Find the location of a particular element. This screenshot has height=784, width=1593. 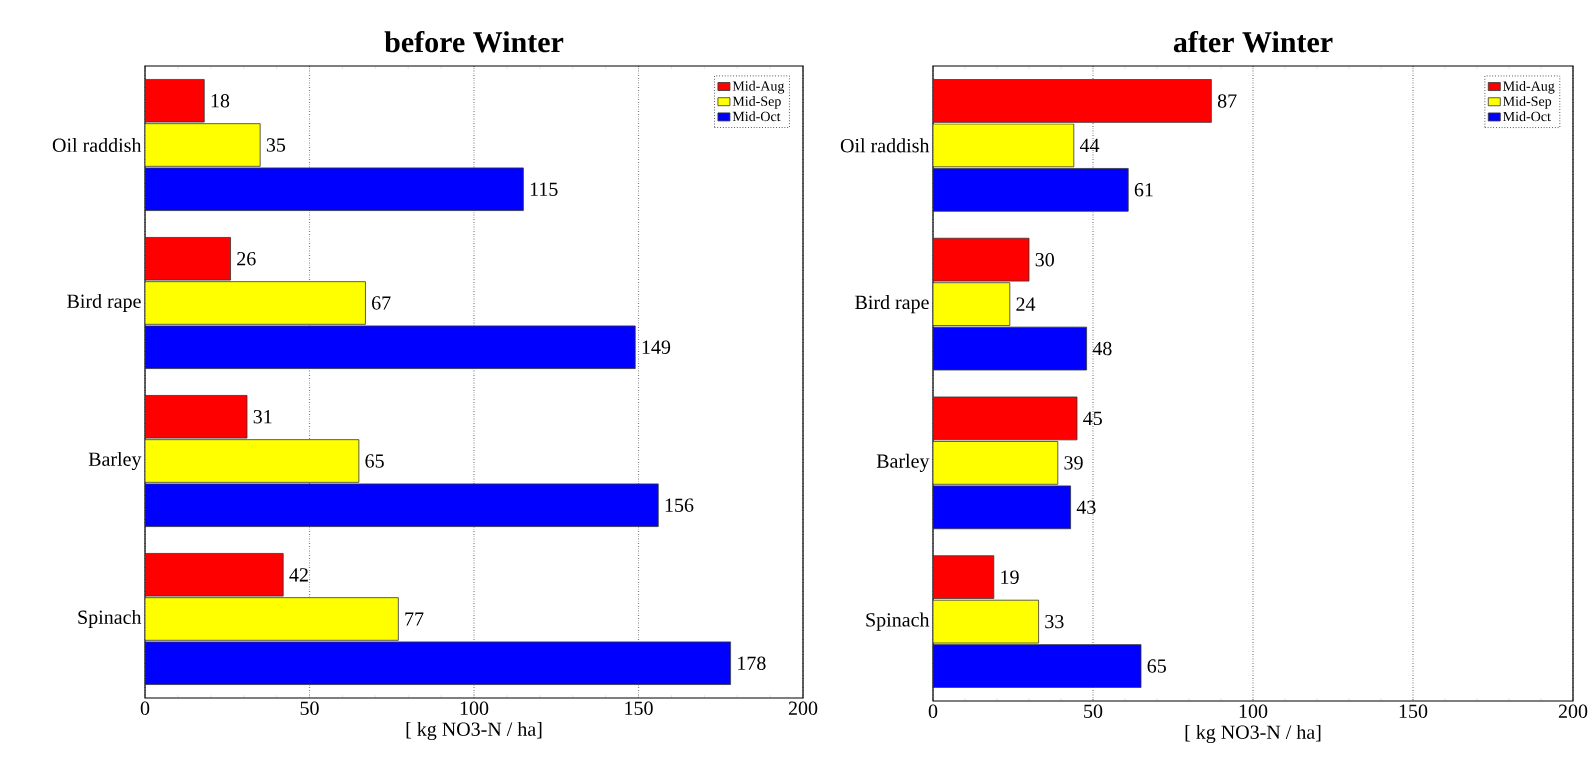

data-label: 19 is located at coordinates (1010, 577).